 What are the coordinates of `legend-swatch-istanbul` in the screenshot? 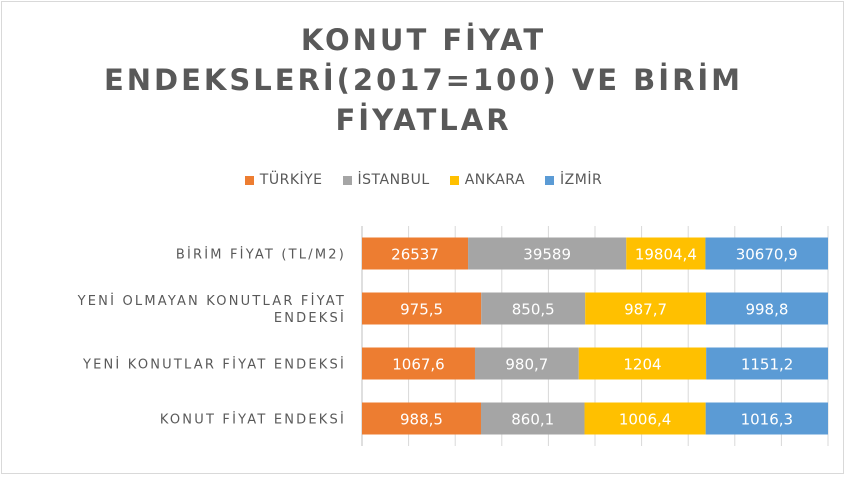 It's located at (347, 180).